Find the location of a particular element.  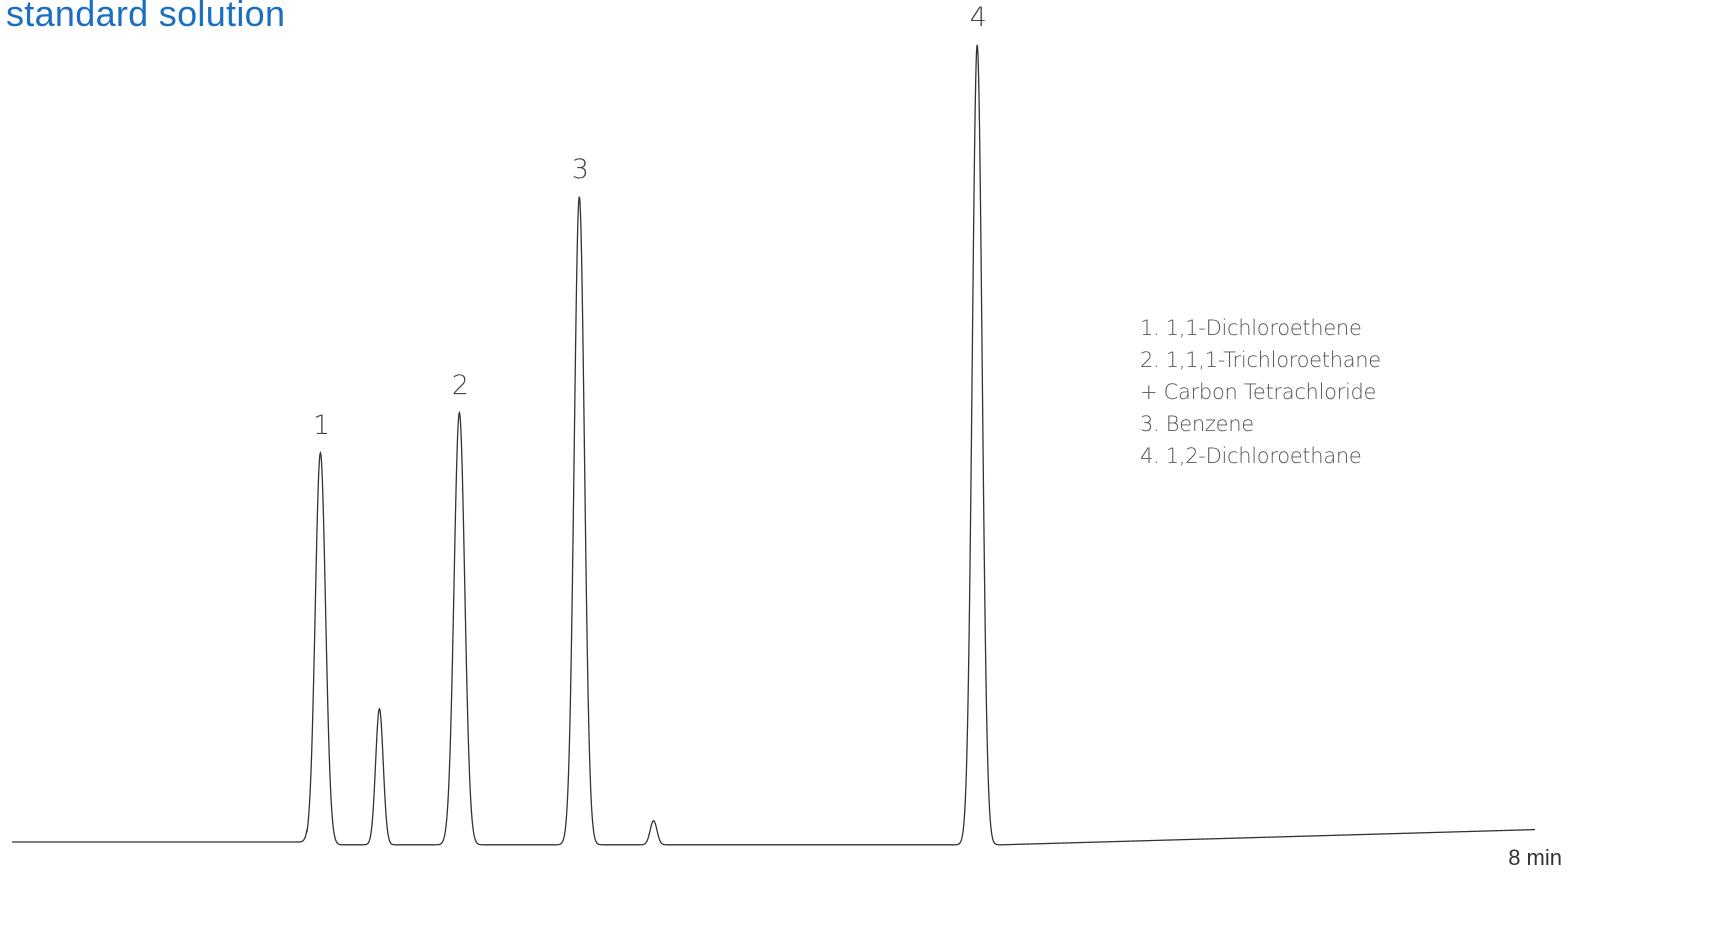

legend-item: 1. 1,1-Dichloroethene is located at coordinates (1251, 328).